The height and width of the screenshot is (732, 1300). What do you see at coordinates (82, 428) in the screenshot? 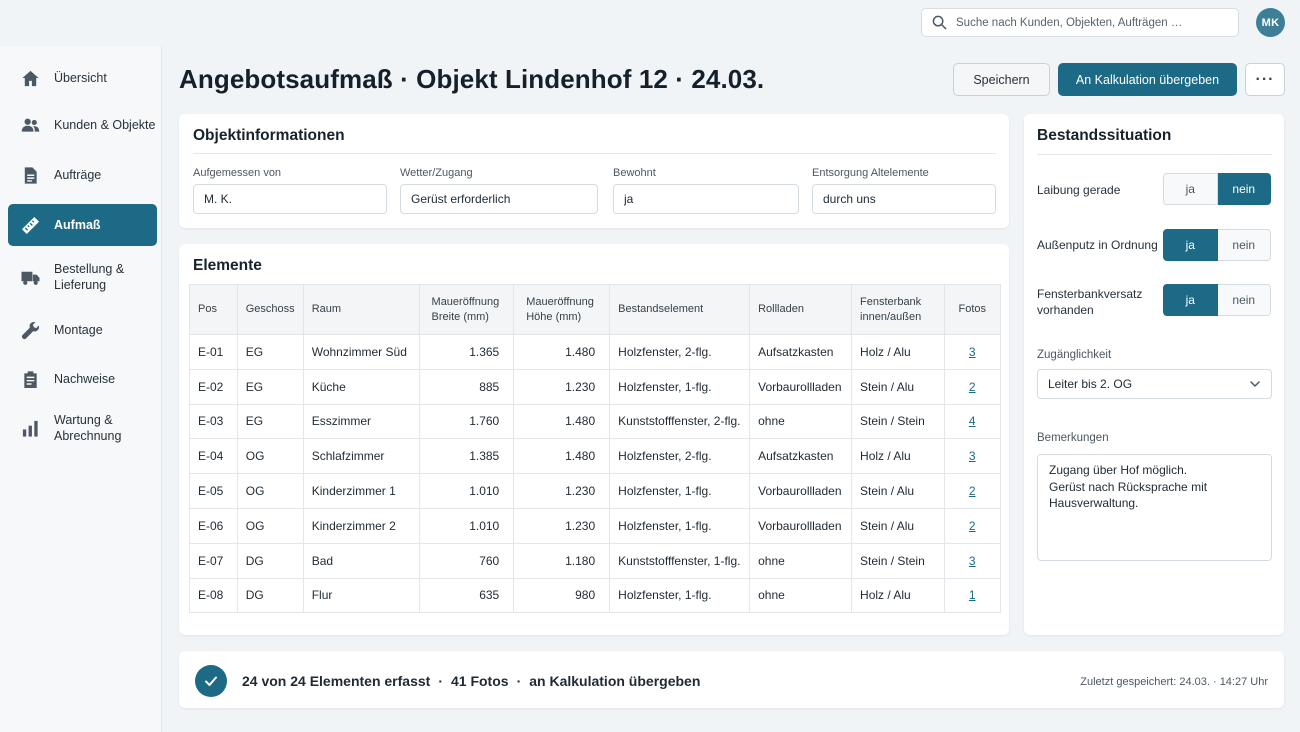
I see `sidebar-item-wartung: Wartung & Abrechnung` at bounding box center [82, 428].